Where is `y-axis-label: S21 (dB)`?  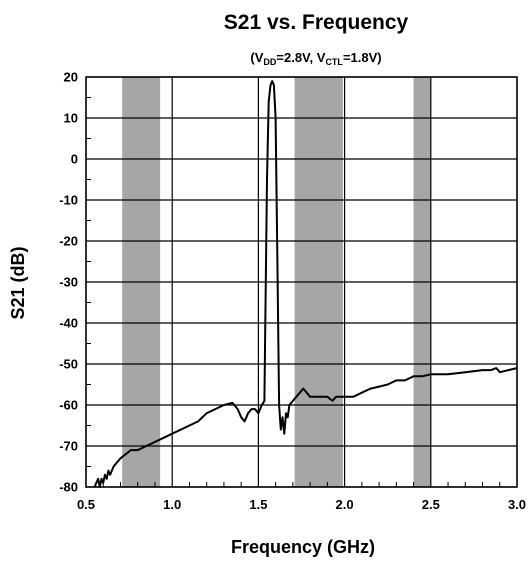
y-axis-label: S21 (dB) is located at coordinates (18, 282).